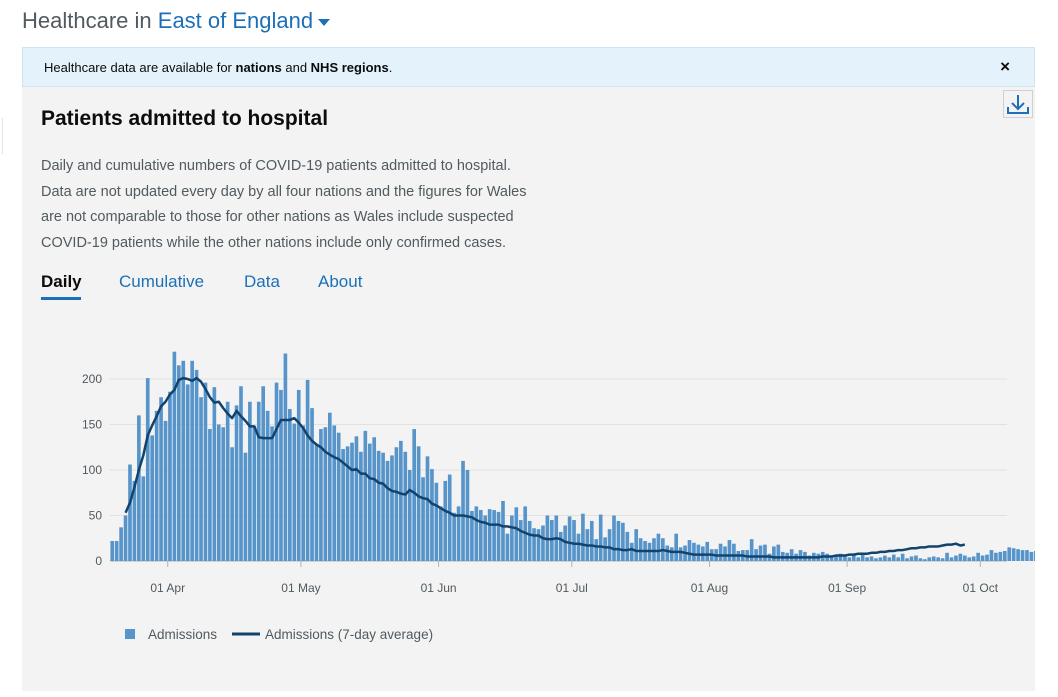  I want to click on x-tick-label: 01 May, so click(300, 588).